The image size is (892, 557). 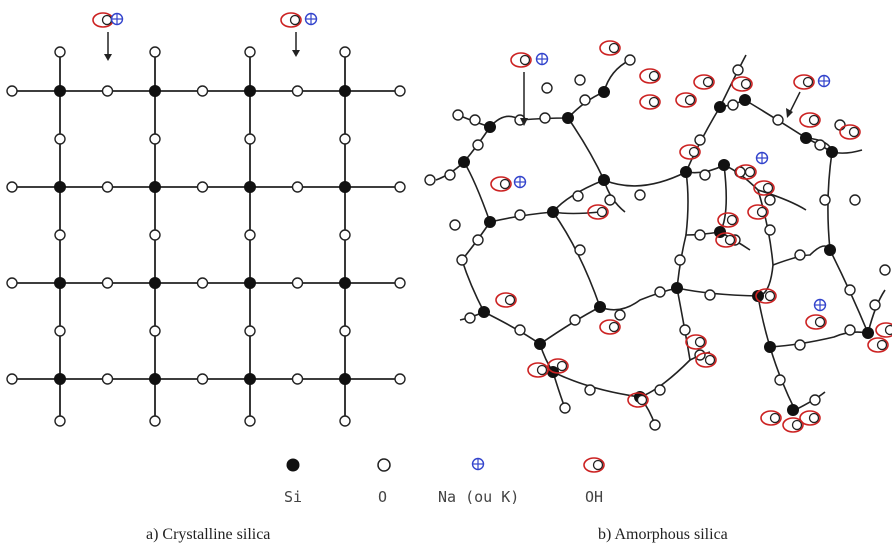 What do you see at coordinates (594, 465) in the screenshot?
I see `legend-oh-symbol` at bounding box center [594, 465].